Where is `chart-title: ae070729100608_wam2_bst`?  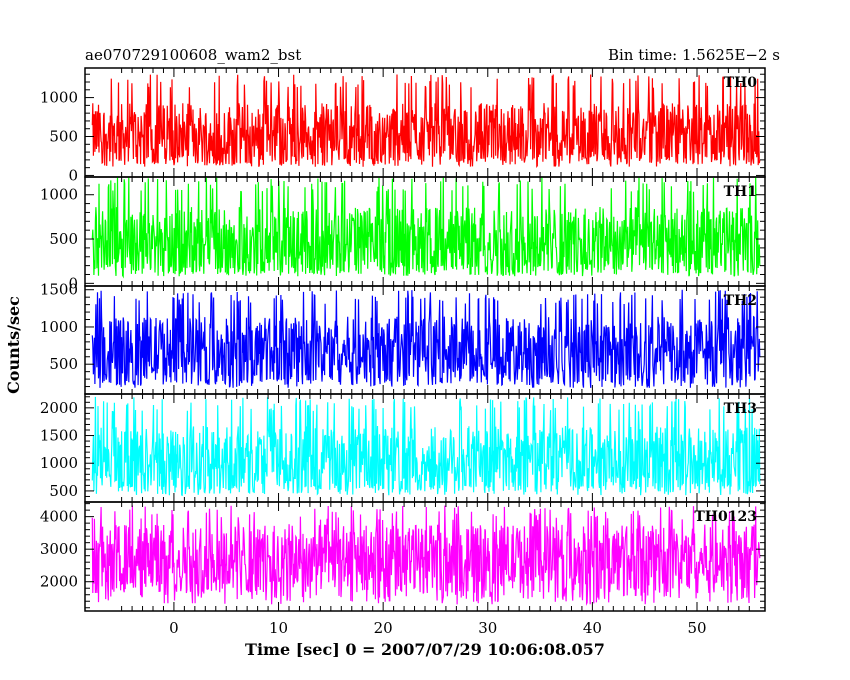
chart-title: ae070729100608_wam2_bst is located at coordinates (193, 55).